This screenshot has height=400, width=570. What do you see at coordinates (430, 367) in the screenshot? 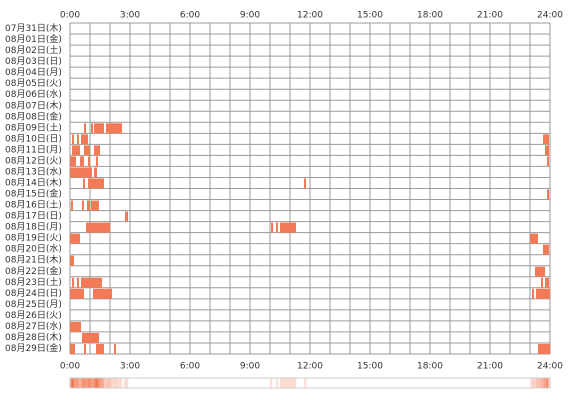
I see `x-tick-label-bottom: 18:00` at bounding box center [430, 367].